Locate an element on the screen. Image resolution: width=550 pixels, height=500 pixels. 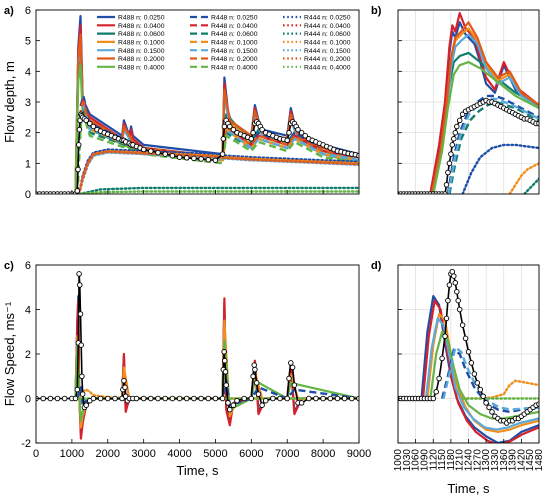
legend-label: R488 n: 0.0250 is located at coordinates (141, 18).